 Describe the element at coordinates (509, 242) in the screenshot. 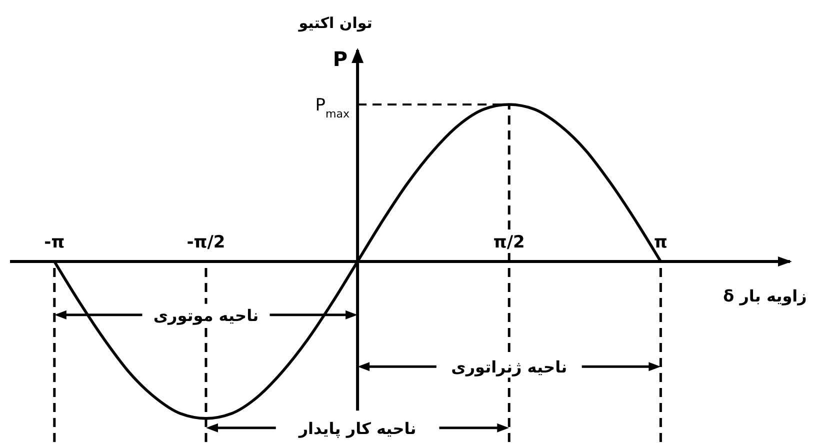

I see `x-tick-label: π/2` at that location.